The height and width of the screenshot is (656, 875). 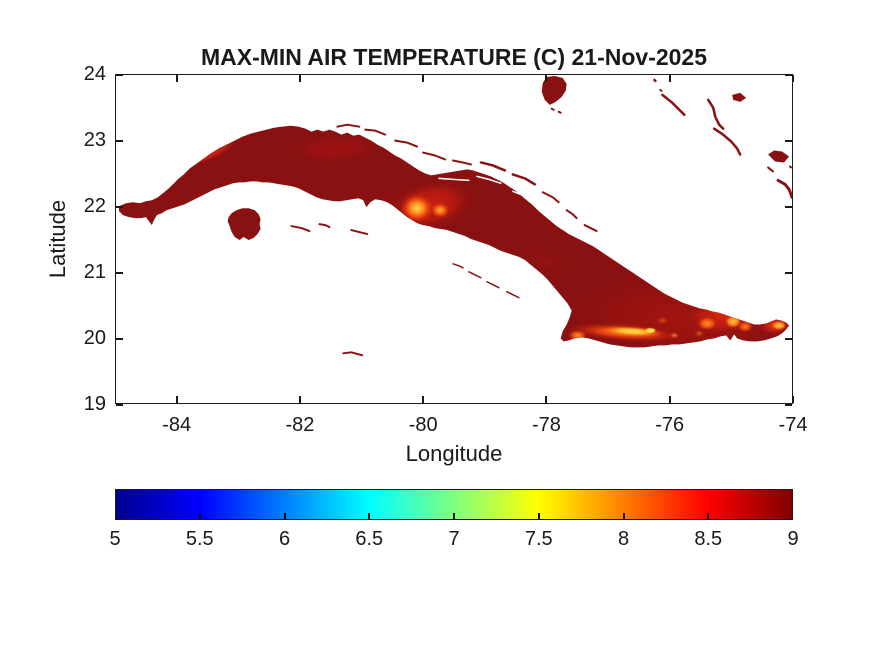 What do you see at coordinates (94, 272) in the screenshot?
I see `y-tick-label: 21` at bounding box center [94, 272].